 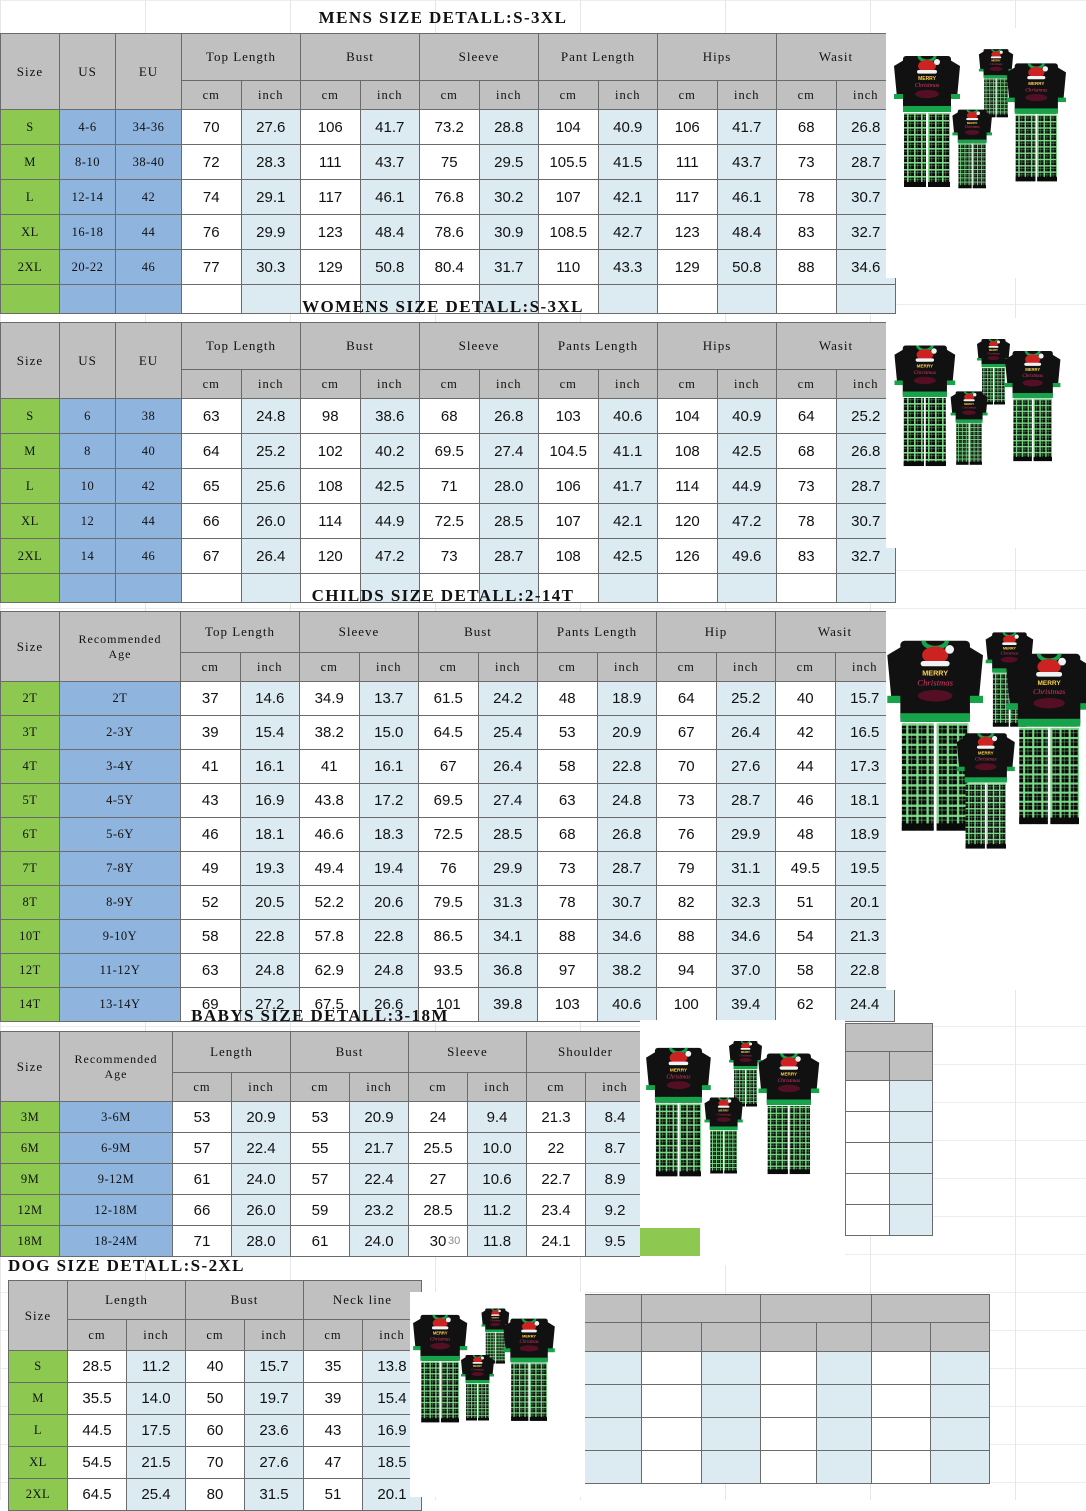 I want to click on col-header-us: US, so click(x=87, y=71).